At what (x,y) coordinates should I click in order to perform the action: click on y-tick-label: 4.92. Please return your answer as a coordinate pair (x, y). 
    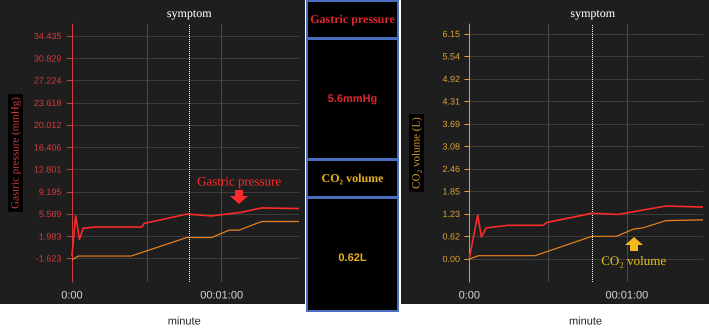
    Looking at the image, I should click on (451, 79).